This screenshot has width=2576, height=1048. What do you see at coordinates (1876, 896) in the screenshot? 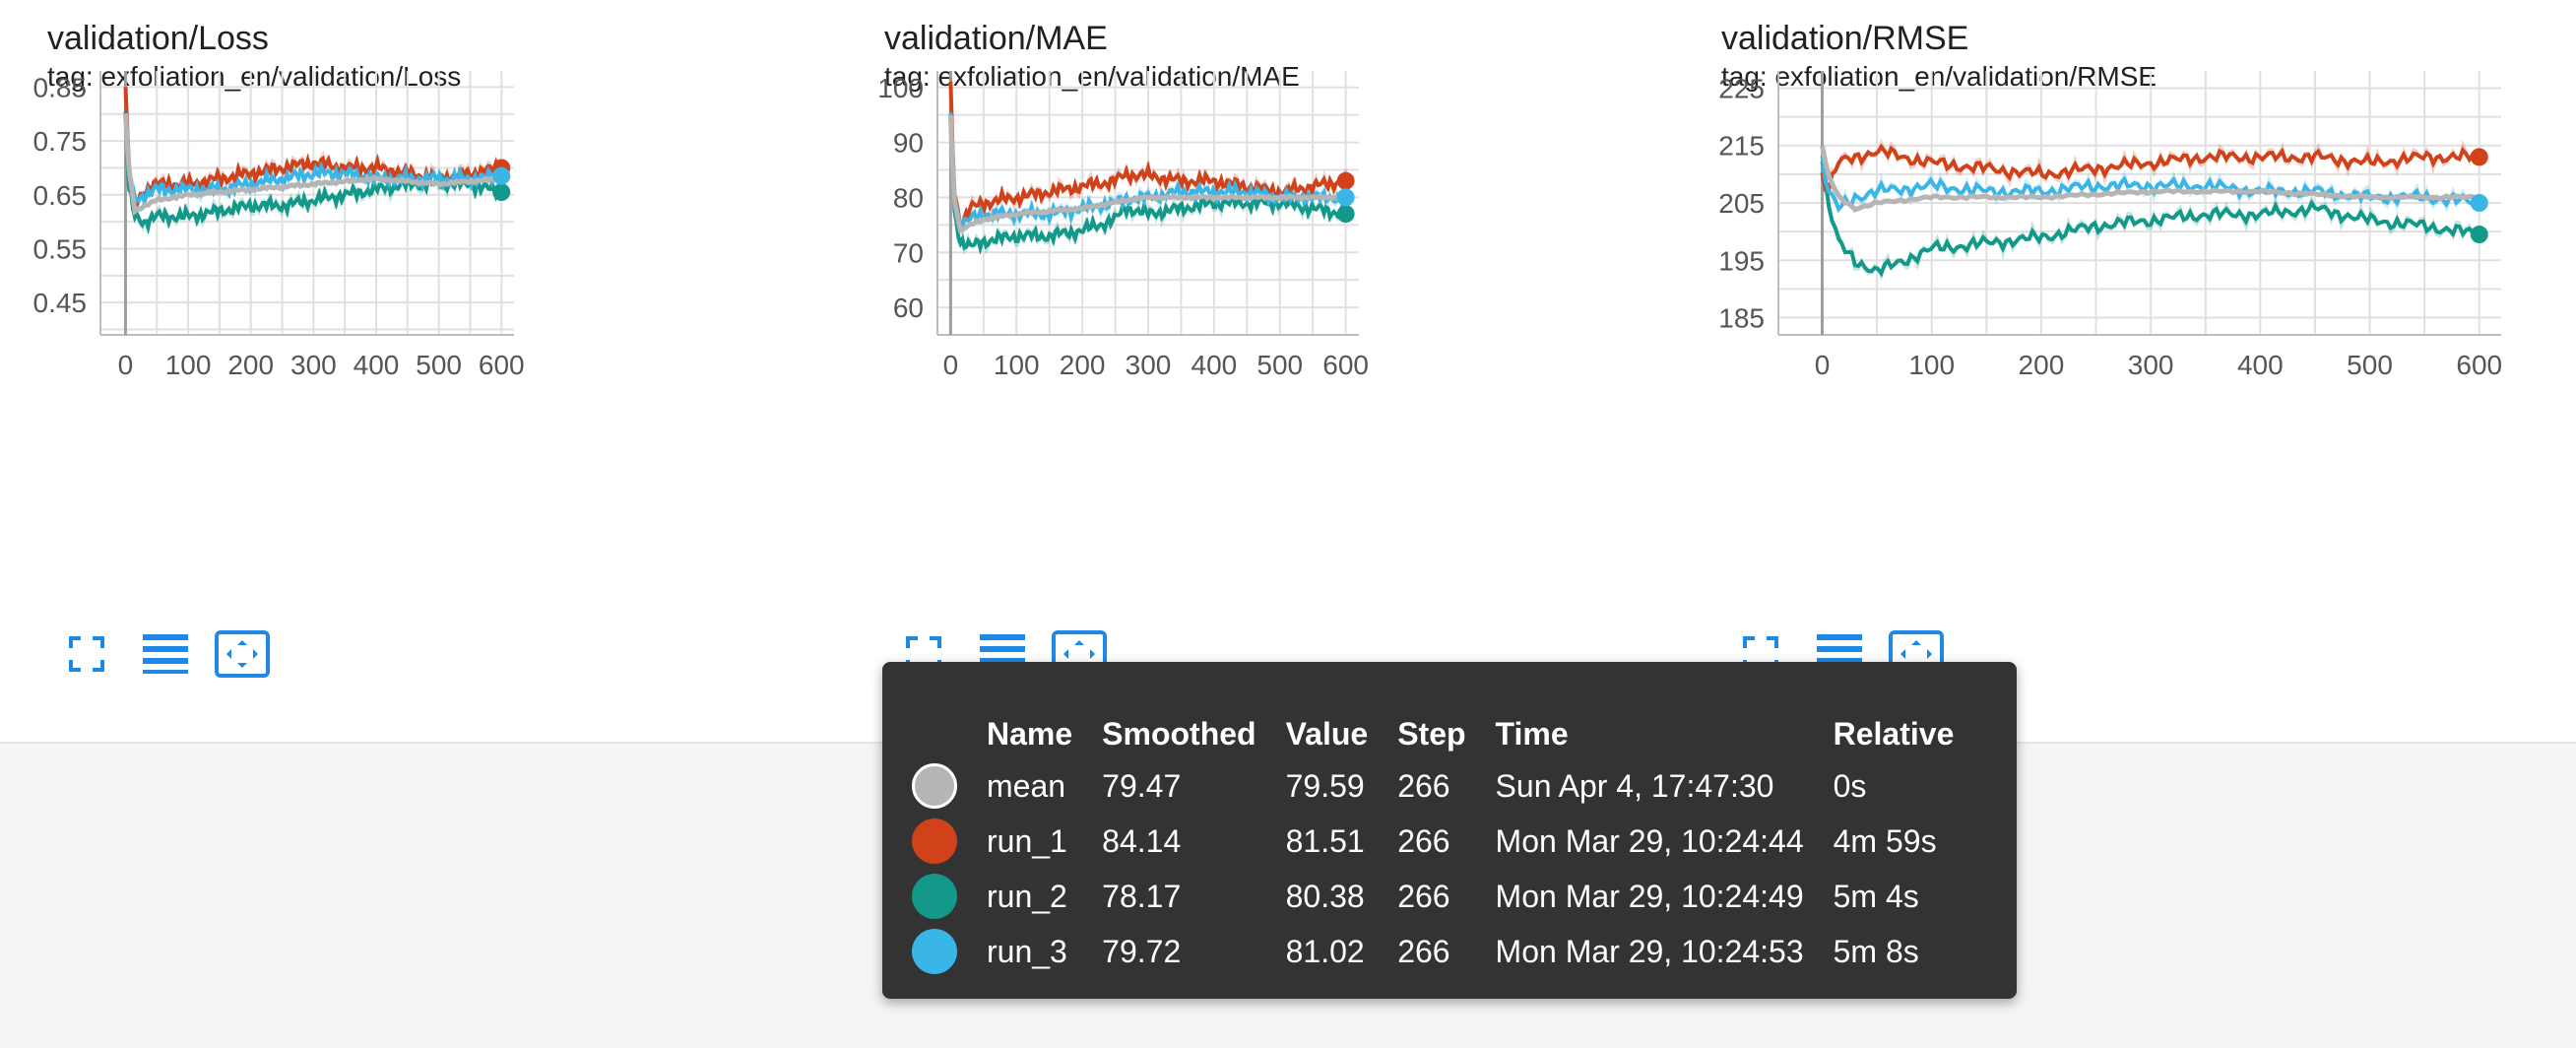
I see `tooltip-relative: 5m 4s` at bounding box center [1876, 896].